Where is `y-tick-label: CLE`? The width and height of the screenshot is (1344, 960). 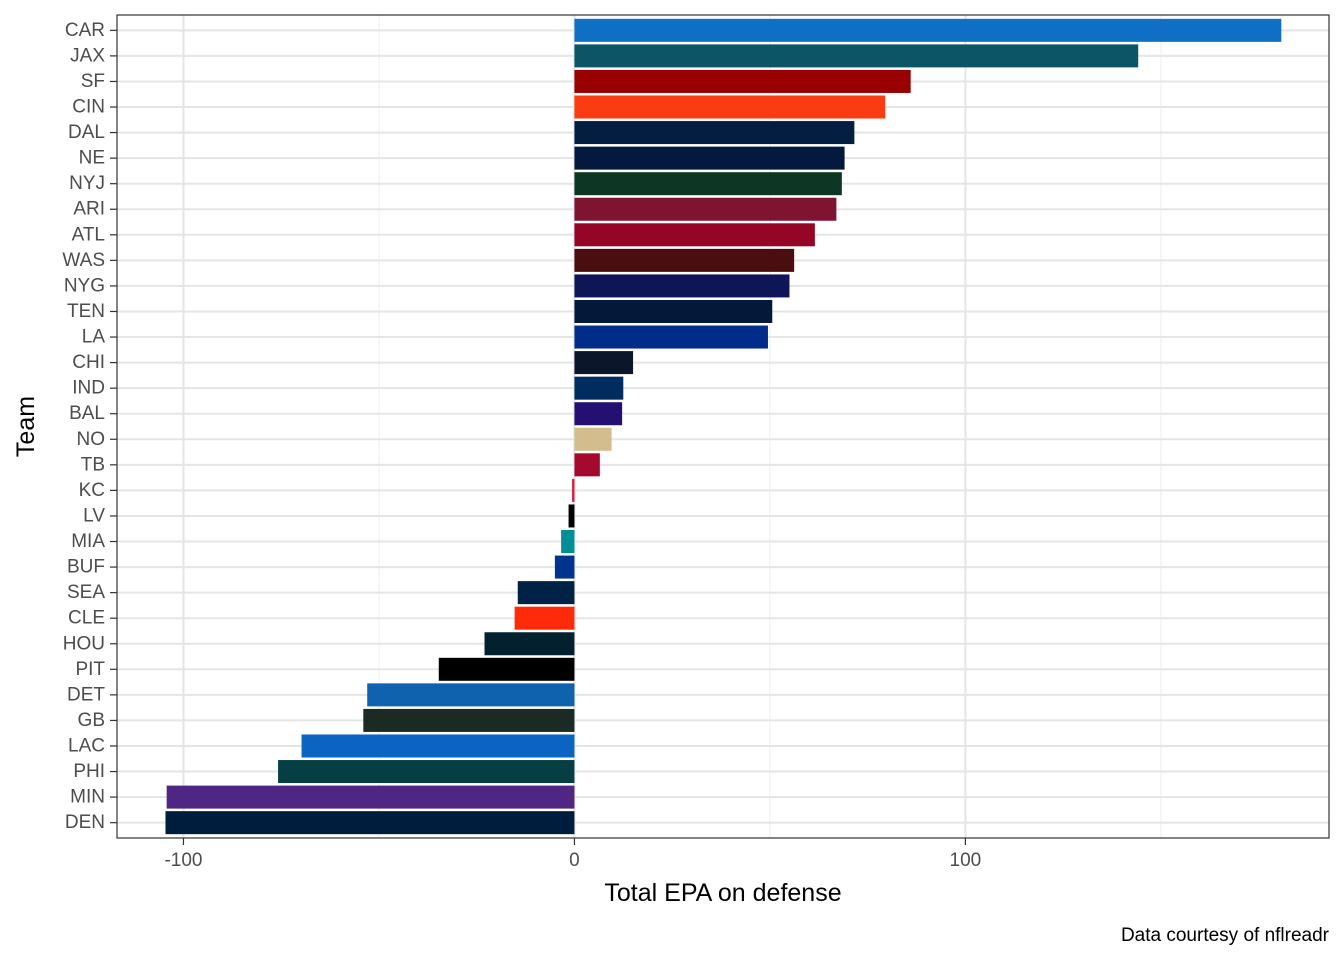
y-tick-label: CLE is located at coordinates (86, 618).